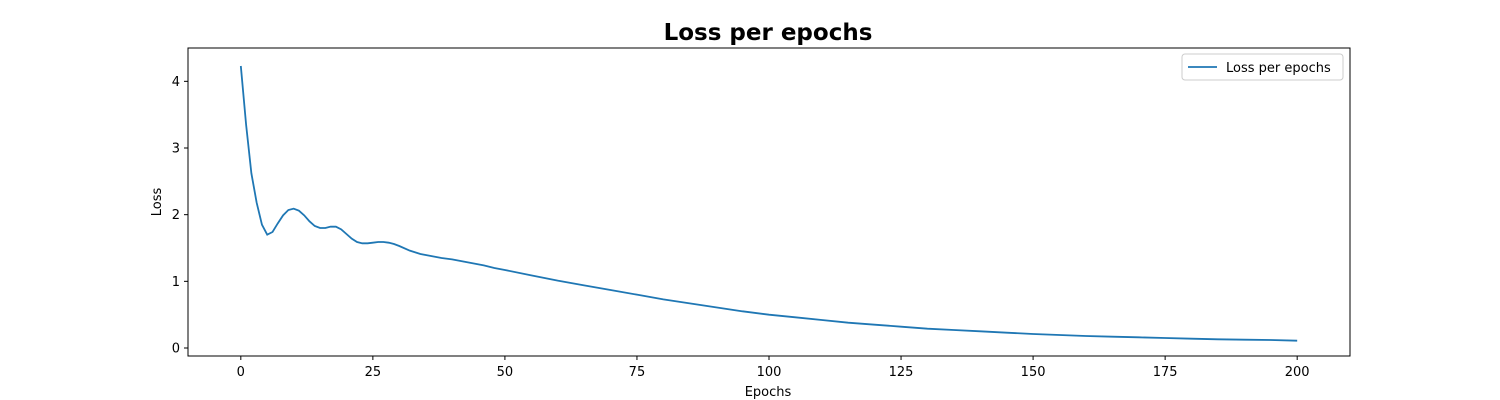 This screenshot has width=1500, height=400. I want to click on x-tick-label: 150, so click(1033, 372).